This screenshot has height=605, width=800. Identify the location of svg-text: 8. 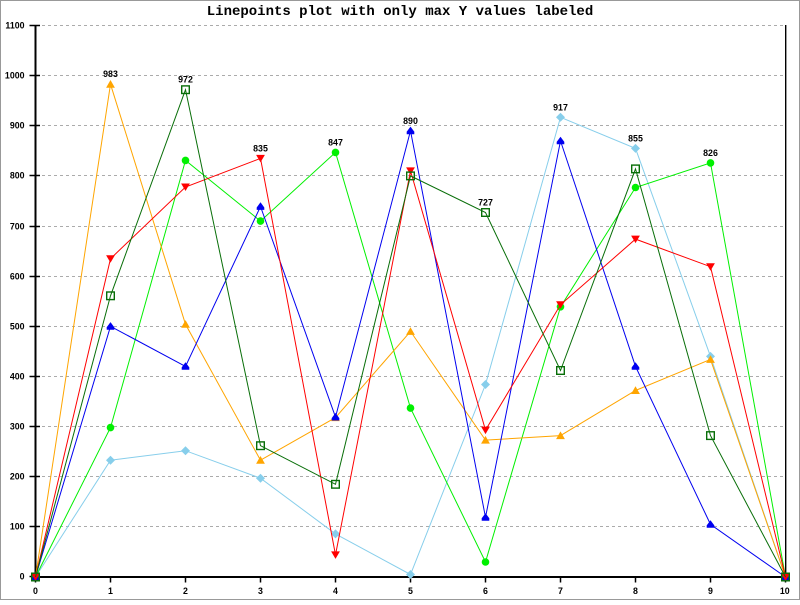
(635, 591).